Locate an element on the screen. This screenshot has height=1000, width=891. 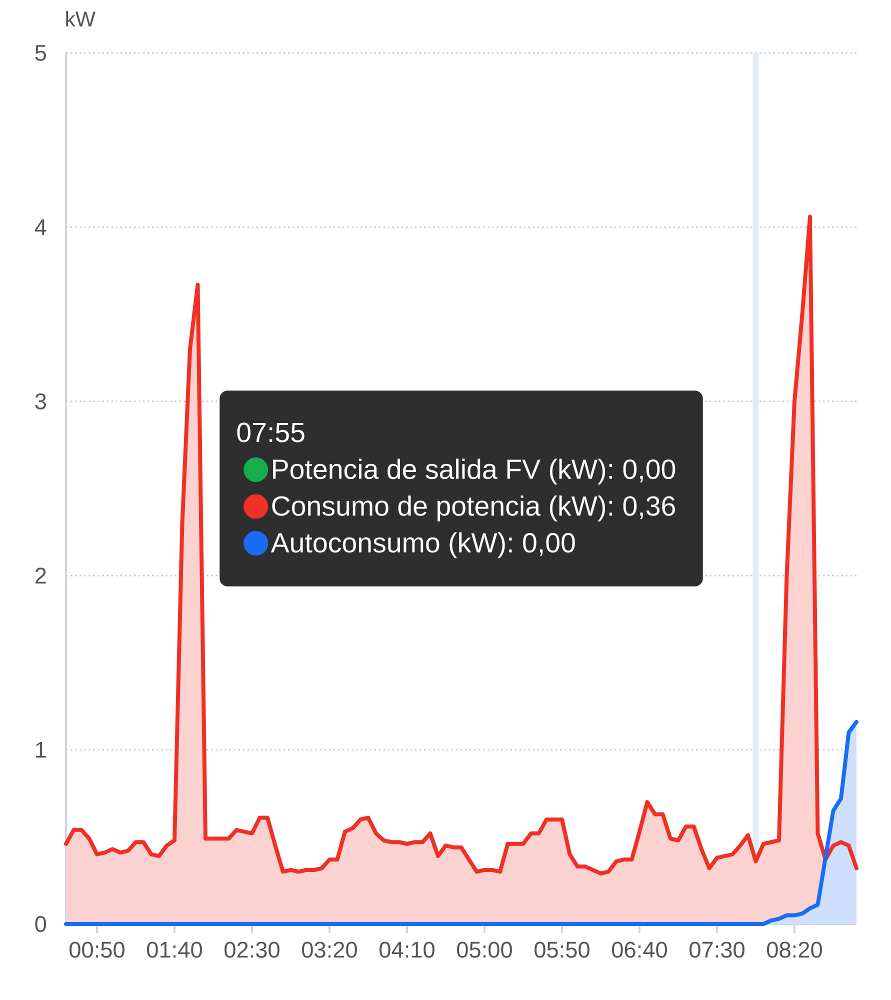
x-tick-label: 05:00 is located at coordinates (484, 950).